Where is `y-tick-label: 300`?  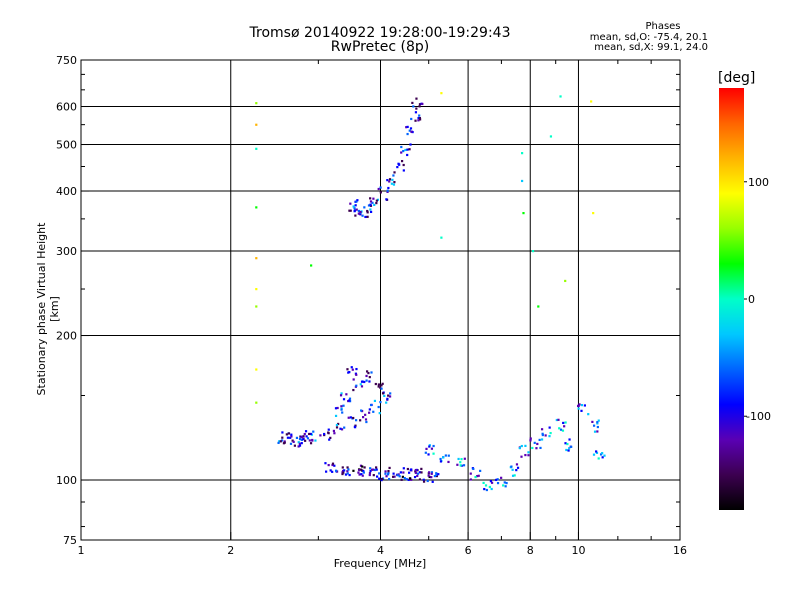 y-tick-label: 300 is located at coordinates (66, 251).